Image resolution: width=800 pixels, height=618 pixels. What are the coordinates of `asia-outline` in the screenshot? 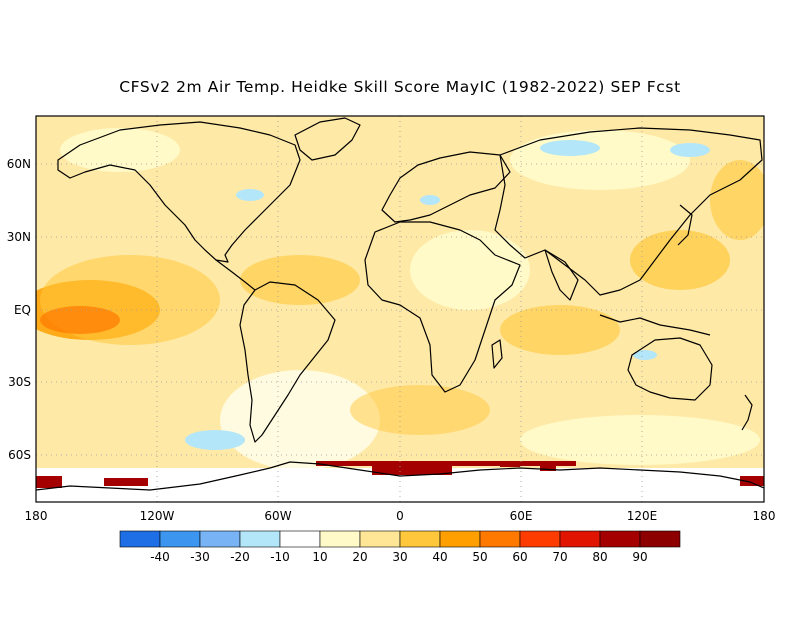 It's located at (628, 211).